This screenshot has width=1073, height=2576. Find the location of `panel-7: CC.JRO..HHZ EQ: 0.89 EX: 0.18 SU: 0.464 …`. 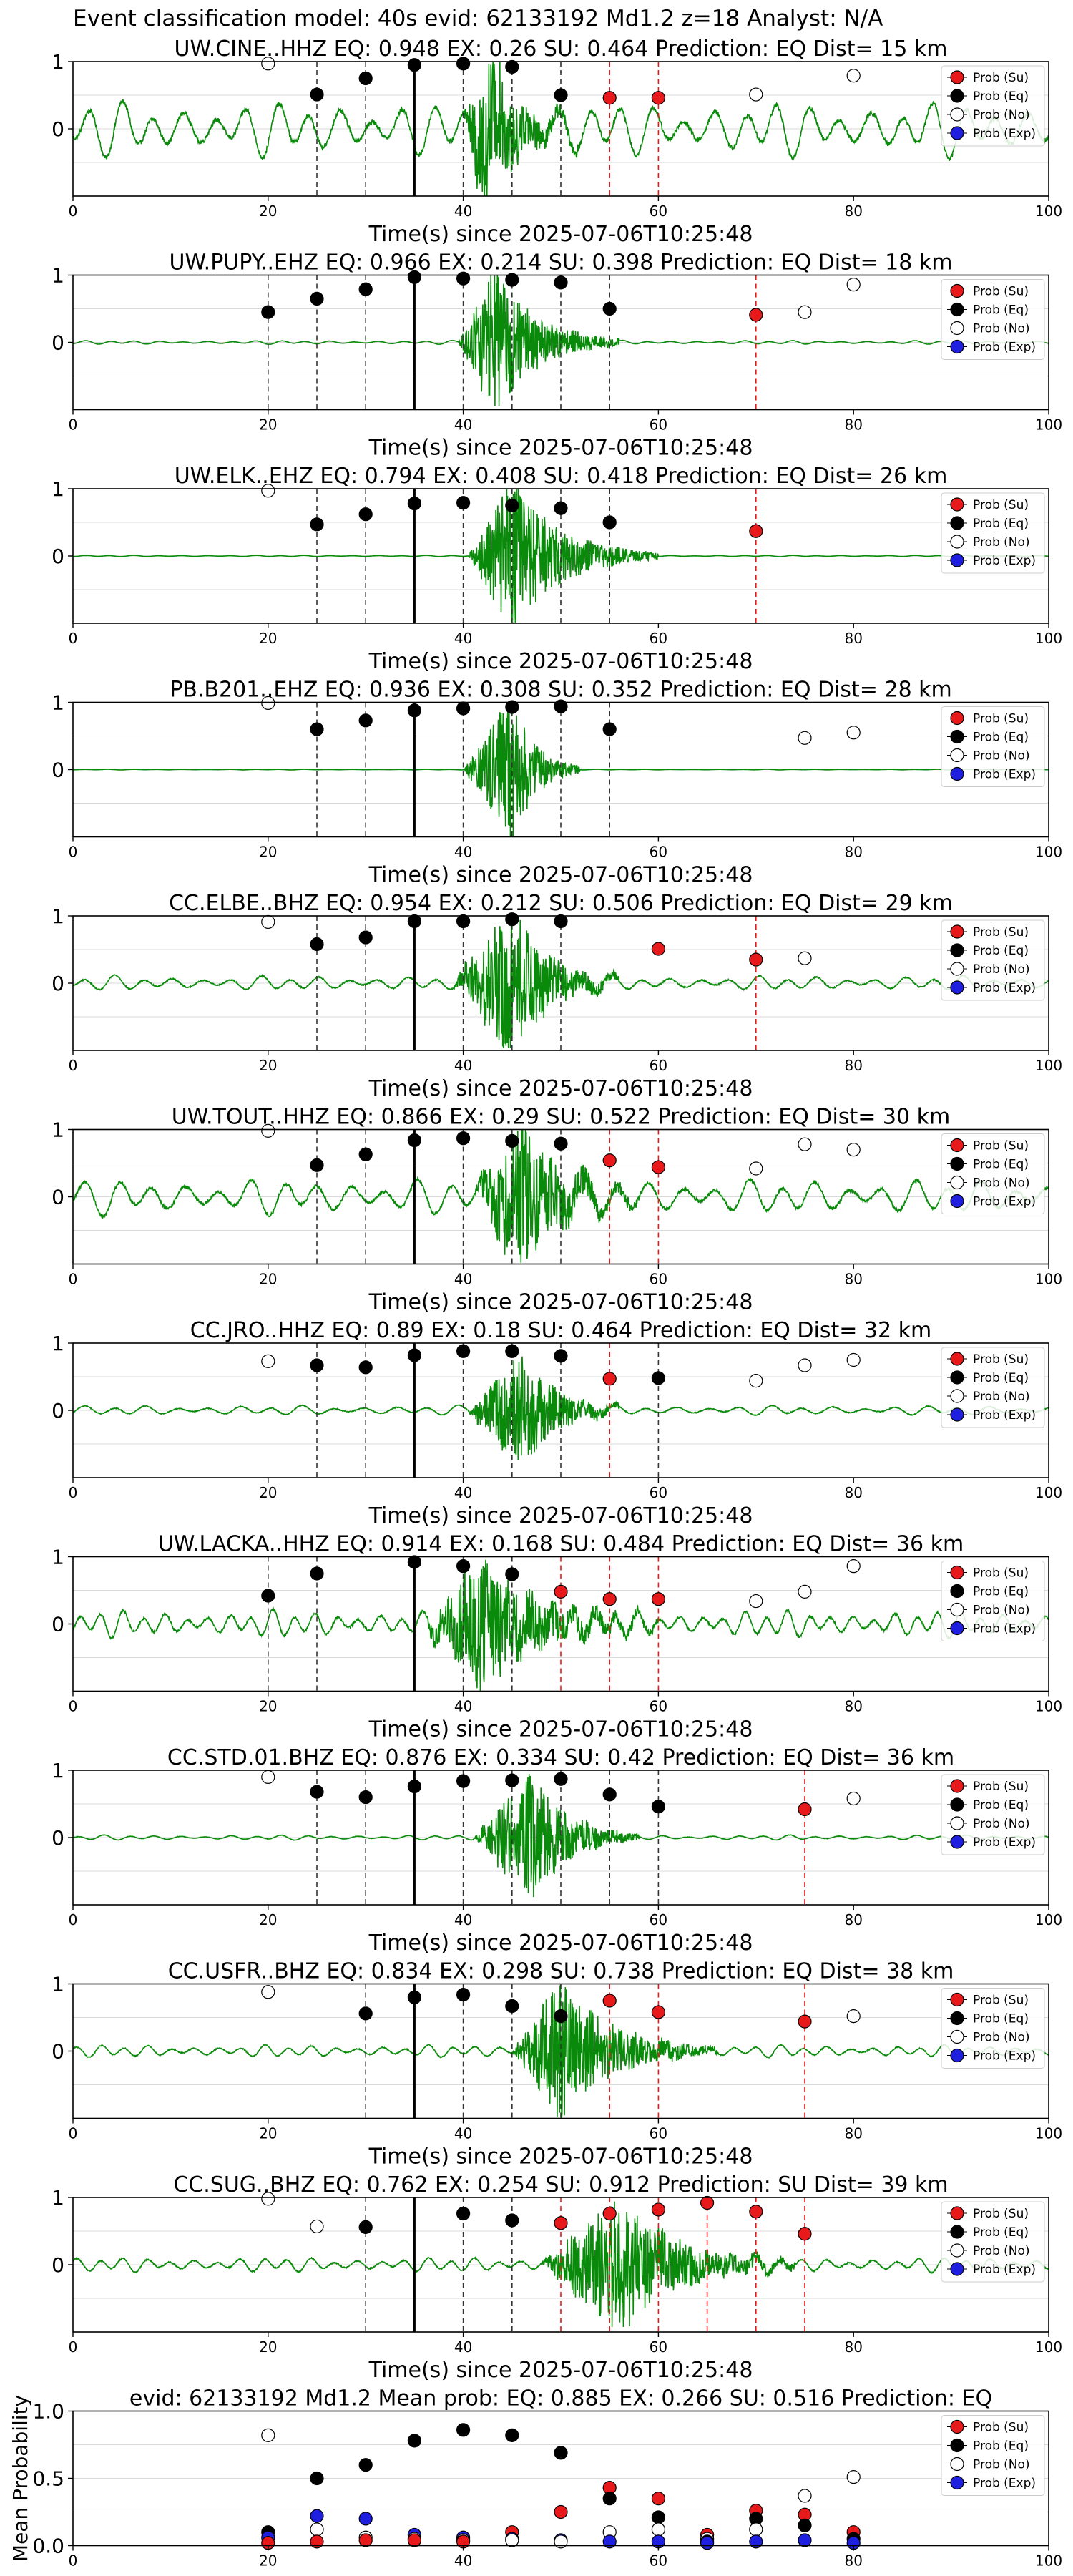

panel-7: CC.JRO..HHZ EQ: 0.89 EX: 0.18 SU: 0.464 … is located at coordinates (557, 1423).